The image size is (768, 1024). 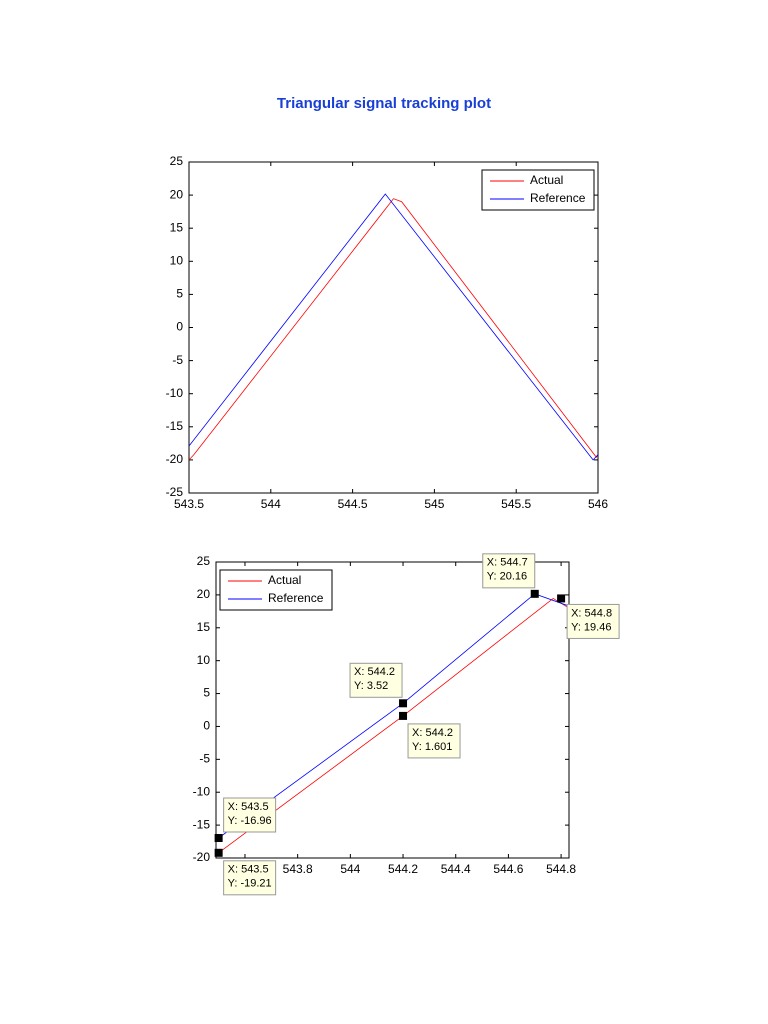 I want to click on datatip-text: Y: 19.46, so click(x=591, y=627).